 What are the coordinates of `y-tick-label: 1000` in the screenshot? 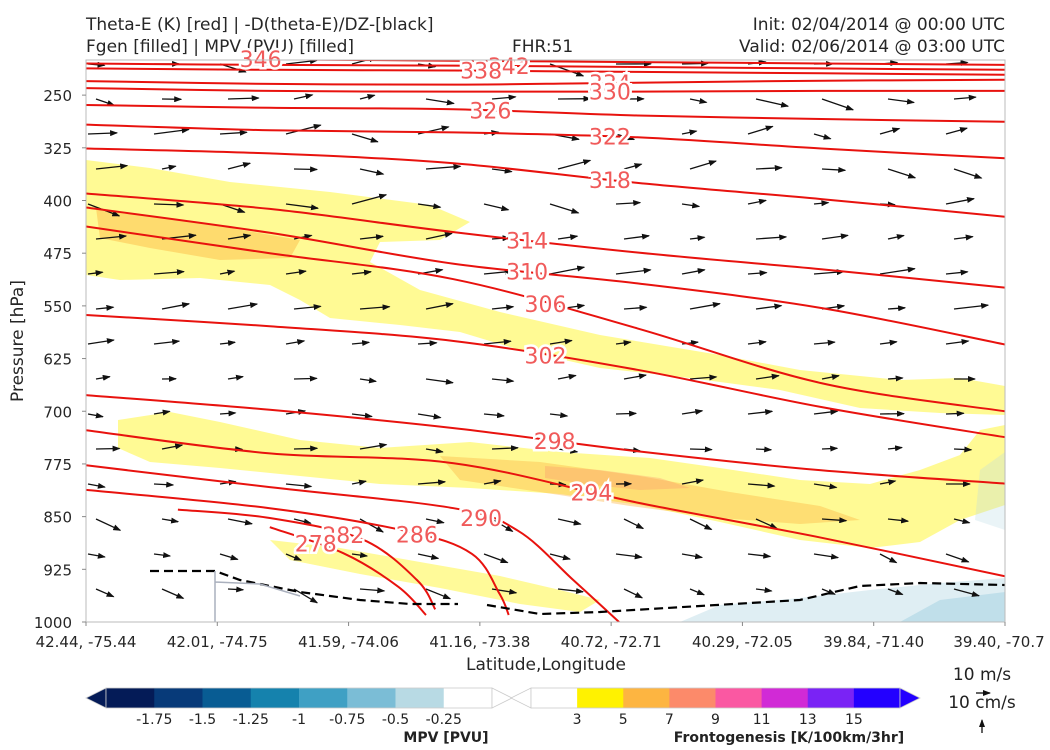 It's located at (53, 623).